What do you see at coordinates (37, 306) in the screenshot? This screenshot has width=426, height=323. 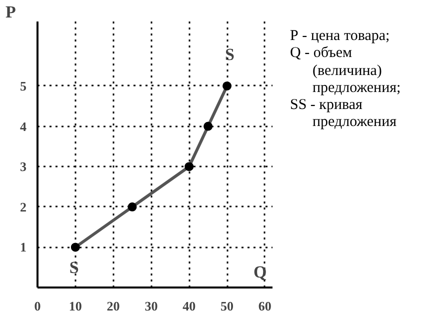 I see `x-tick-label: 0` at bounding box center [37, 306].